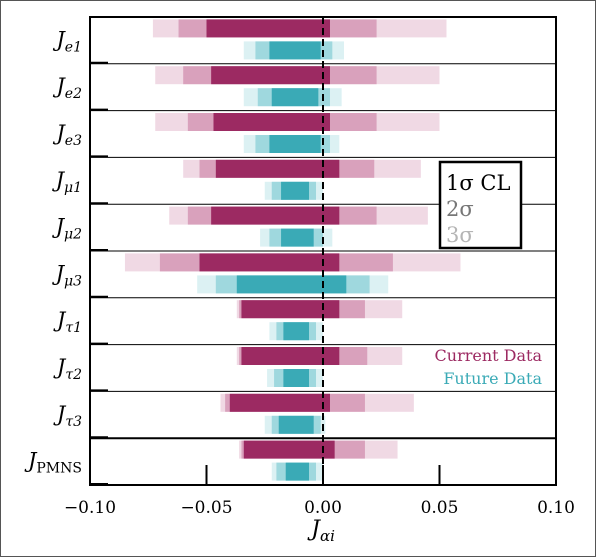  What do you see at coordinates (323, 508) in the screenshot?
I see `x-tick-label: 0.00` at bounding box center [323, 508].